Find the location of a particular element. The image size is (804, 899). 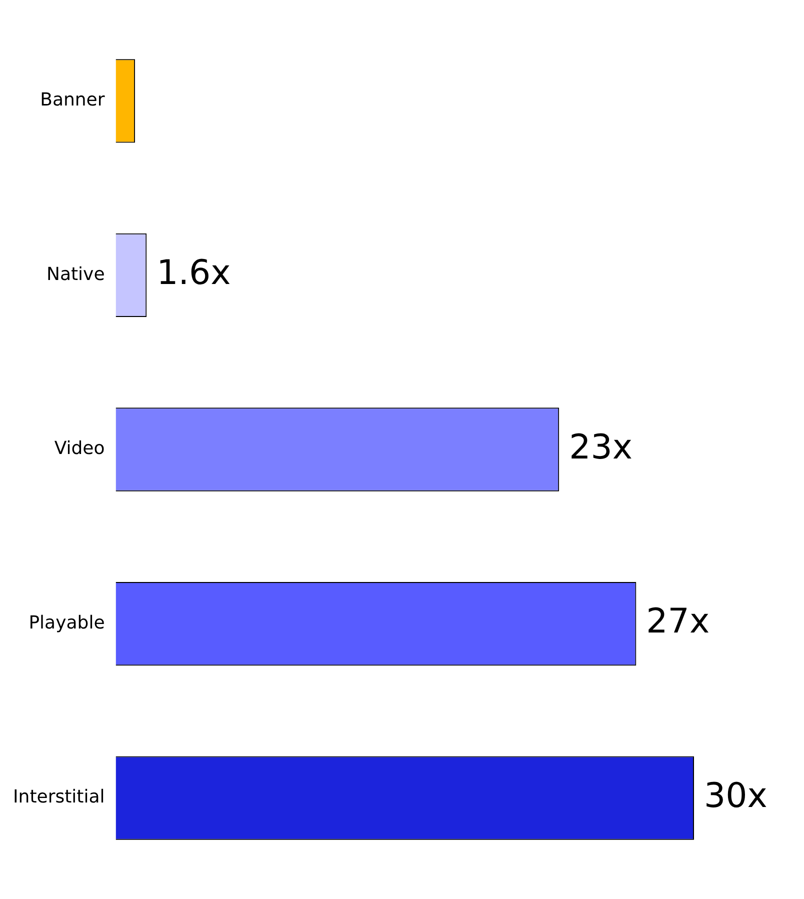

y-tick-label: Native is located at coordinates (75, 274).